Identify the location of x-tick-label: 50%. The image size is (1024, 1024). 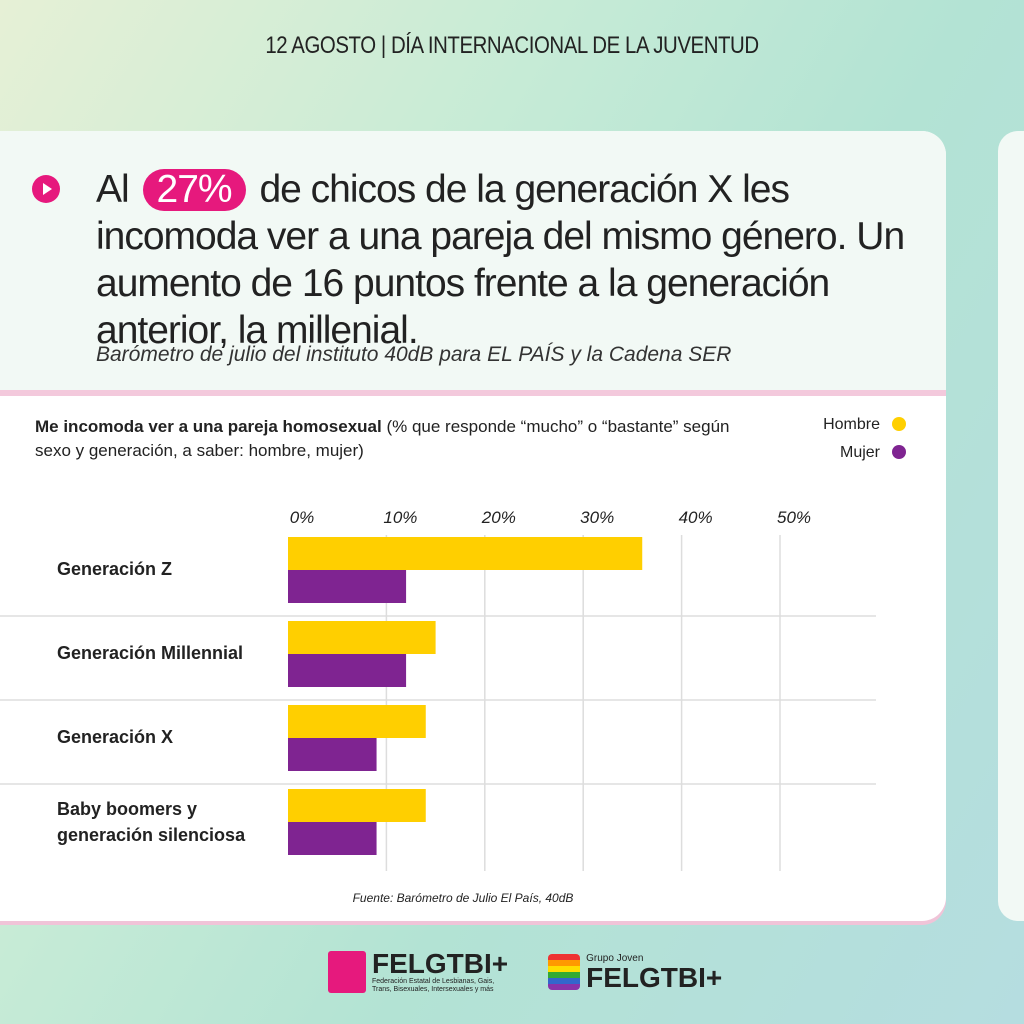
(794, 517).